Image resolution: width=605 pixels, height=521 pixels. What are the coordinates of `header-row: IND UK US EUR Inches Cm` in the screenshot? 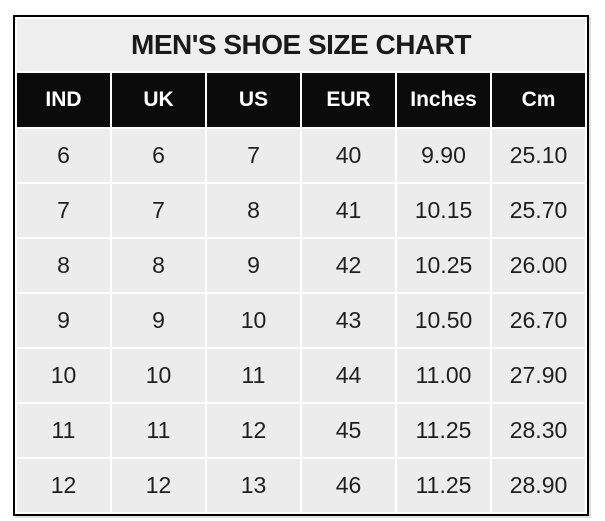 It's located at (301, 100).